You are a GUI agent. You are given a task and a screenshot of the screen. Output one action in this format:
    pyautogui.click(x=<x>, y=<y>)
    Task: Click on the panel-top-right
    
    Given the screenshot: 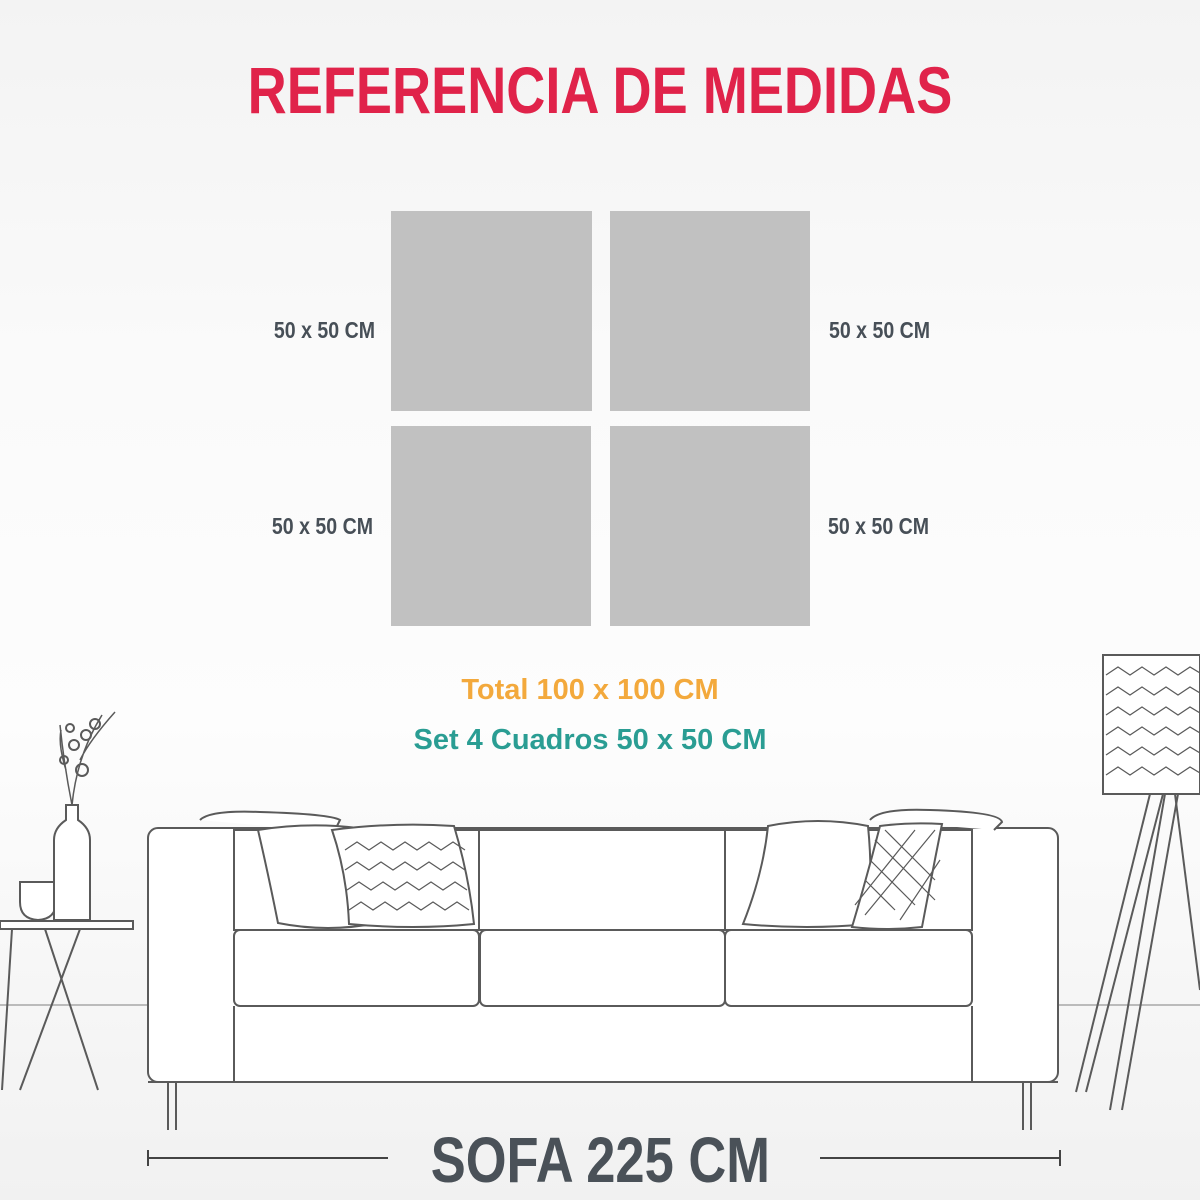 What is the action you would take?
    pyautogui.click(x=710, y=311)
    